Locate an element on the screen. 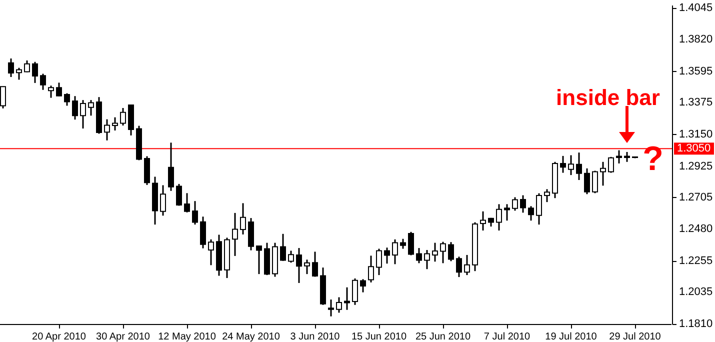  x-tick-label: 29 Jul 2010 is located at coordinates (635, 337).